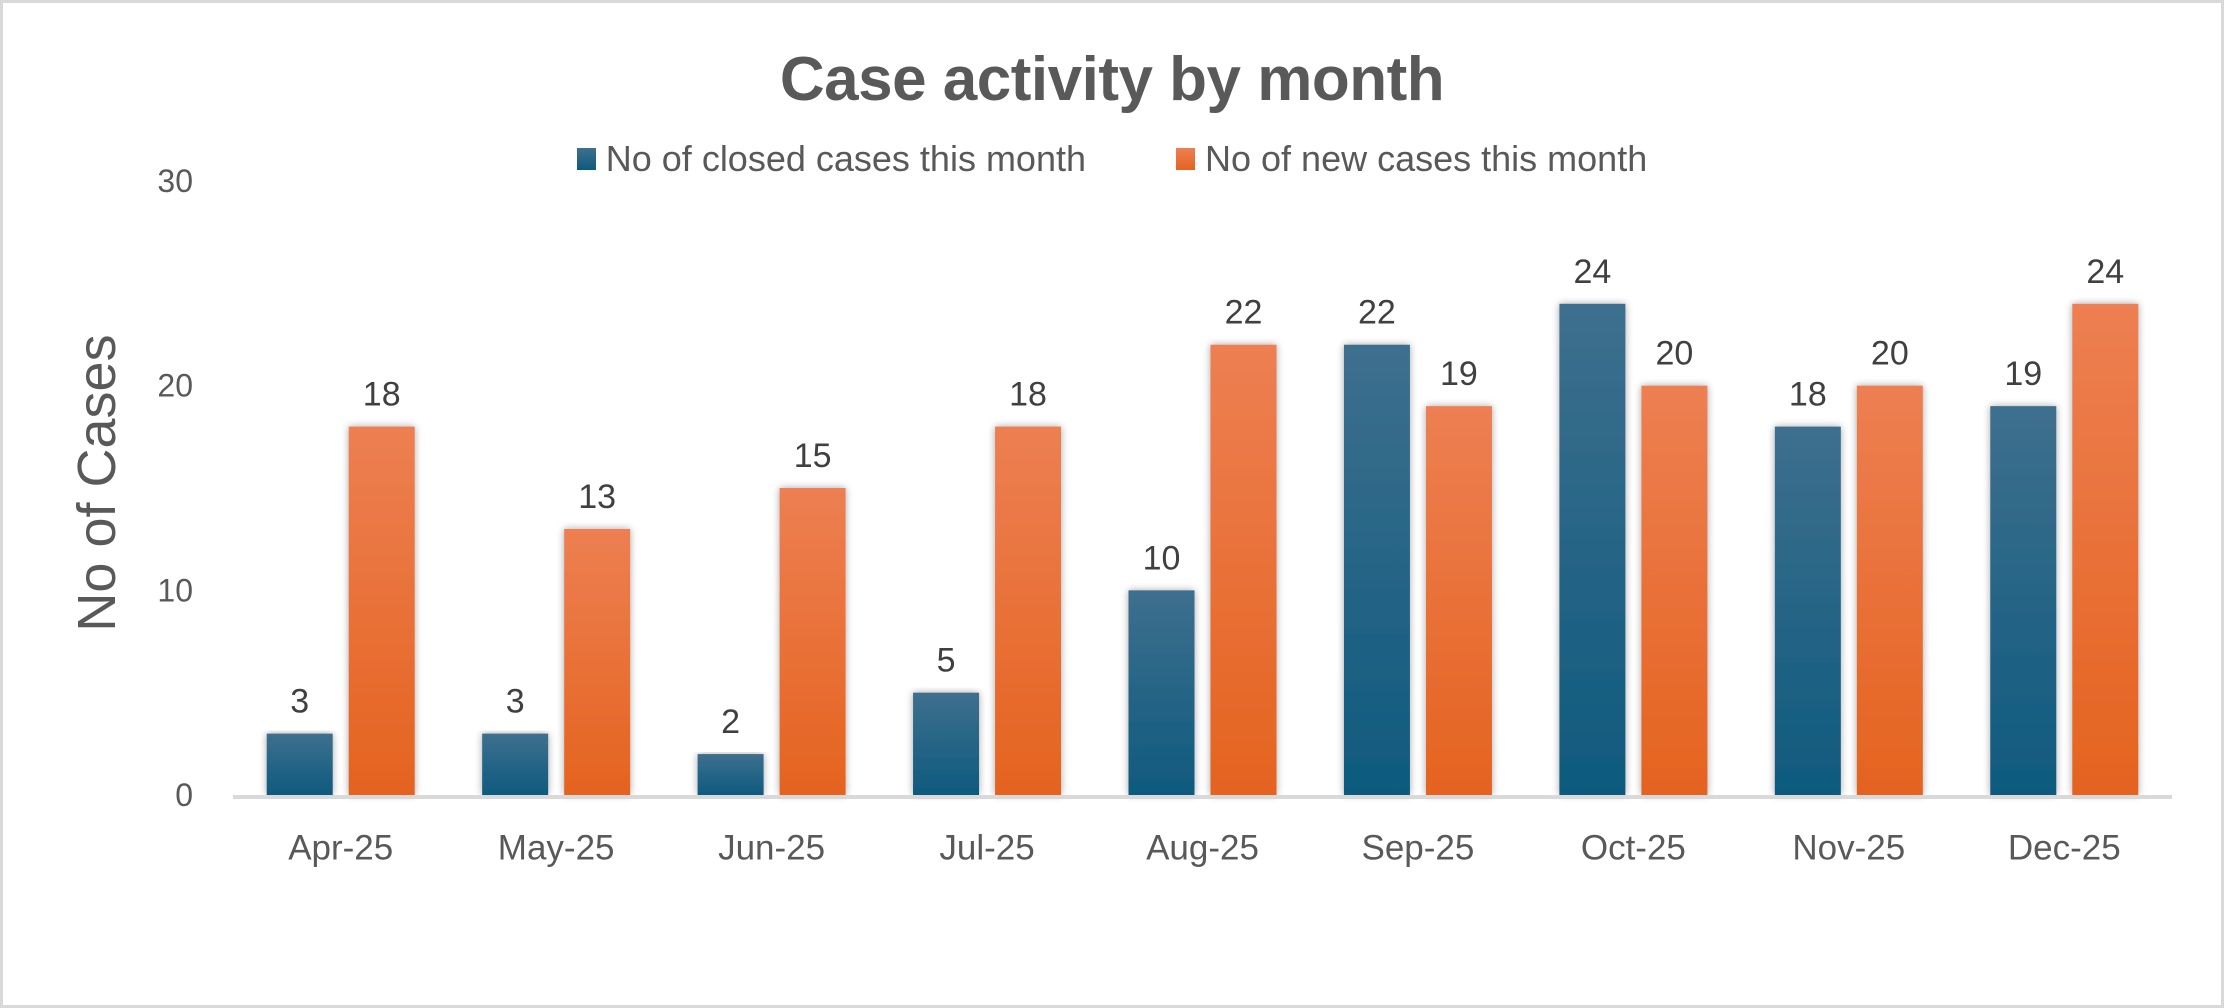 This screenshot has width=2224, height=1008. What do you see at coordinates (175, 386) in the screenshot?
I see `y-tick-label: 20` at bounding box center [175, 386].